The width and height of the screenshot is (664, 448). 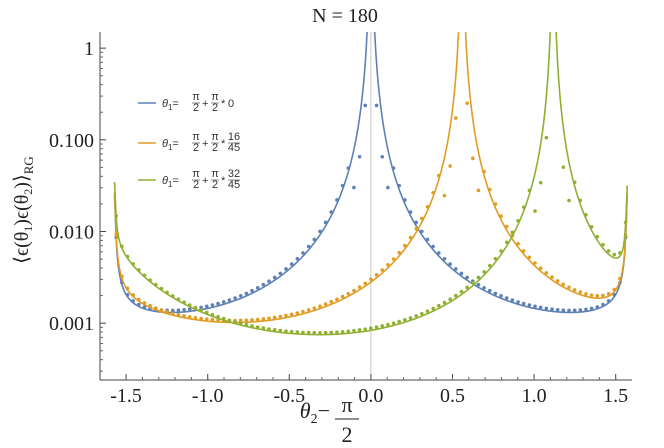 What do you see at coordinates (546, 165) in the screenshot?
I see `series-1-line-right` at bounding box center [546, 165].